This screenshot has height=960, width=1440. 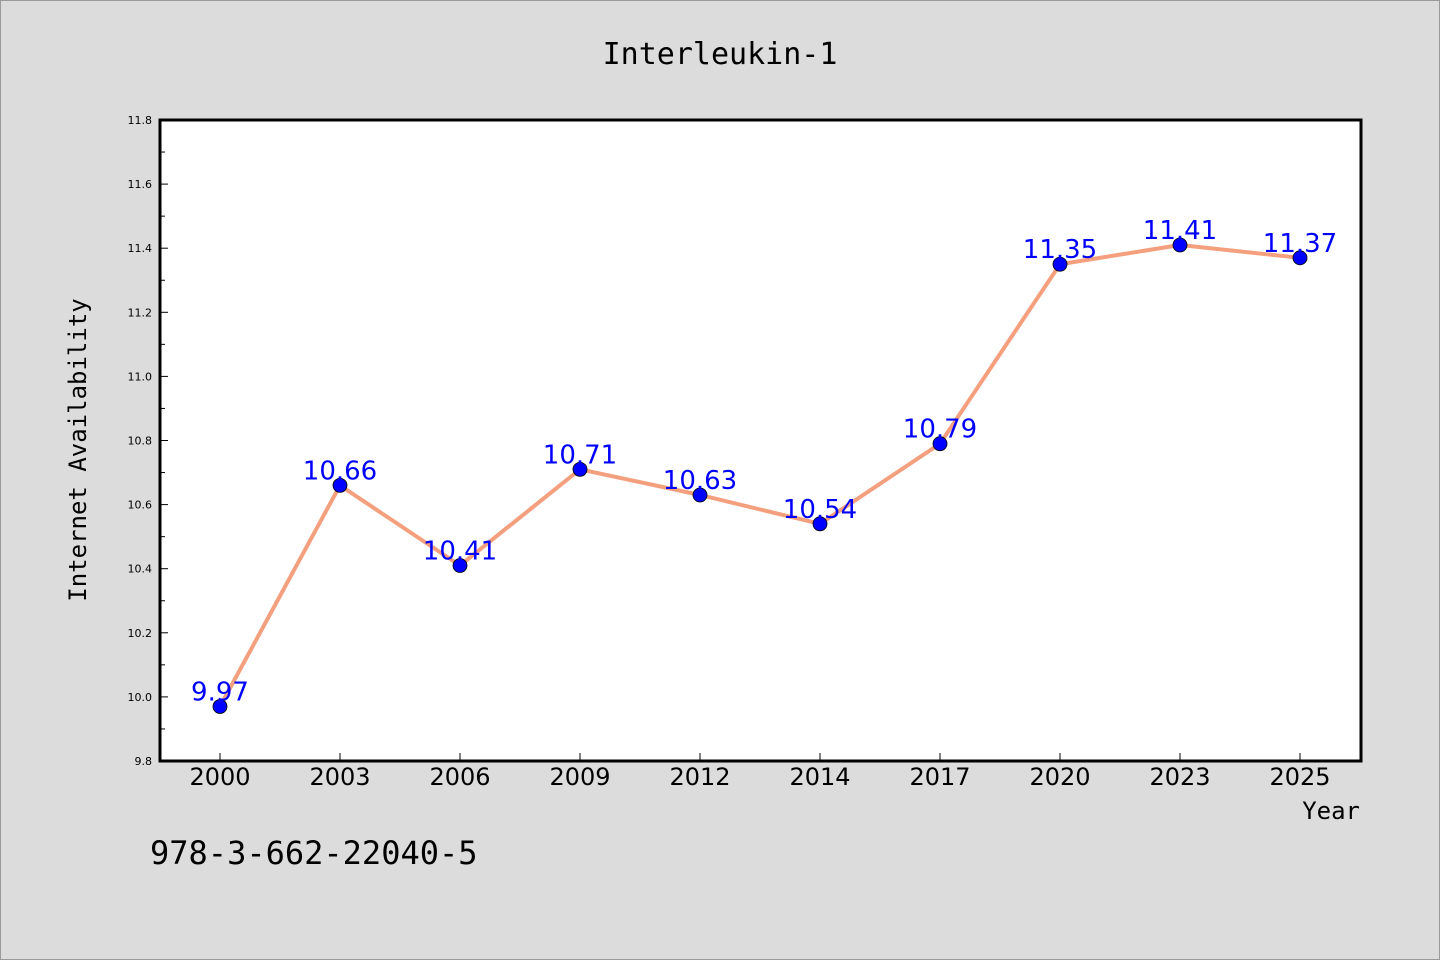 What do you see at coordinates (220, 693) in the screenshot?
I see `data-label: 9.97` at bounding box center [220, 693].